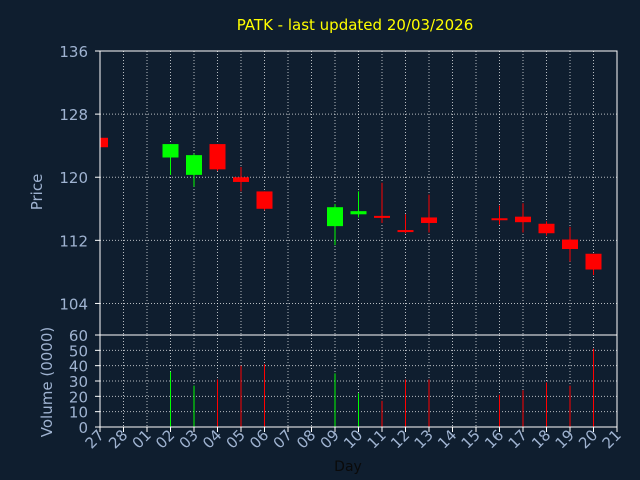  Describe the element at coordinates (236, 439) in the screenshot. I see `x-tick-label: 05` at that location.